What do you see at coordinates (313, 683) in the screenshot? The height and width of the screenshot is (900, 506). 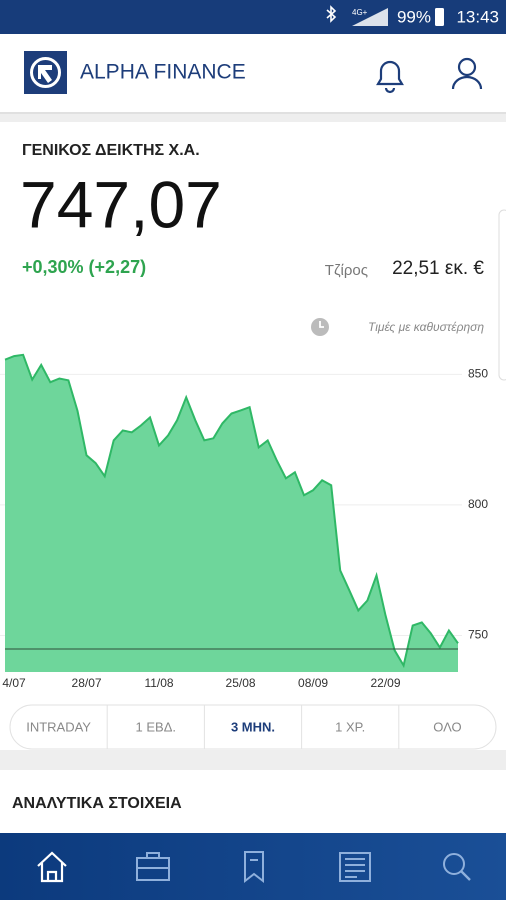 I see `x-tick-label: 08/09` at bounding box center [313, 683].